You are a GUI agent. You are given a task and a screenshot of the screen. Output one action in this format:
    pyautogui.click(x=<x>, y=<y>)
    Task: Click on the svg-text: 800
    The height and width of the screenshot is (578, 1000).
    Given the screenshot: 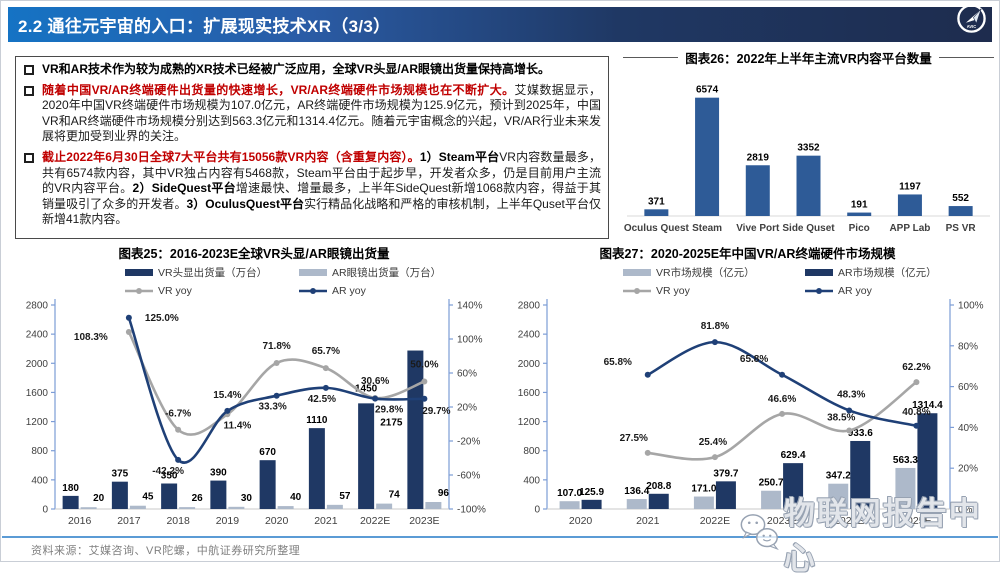 What is the action you would take?
    pyautogui.click(x=531, y=451)
    